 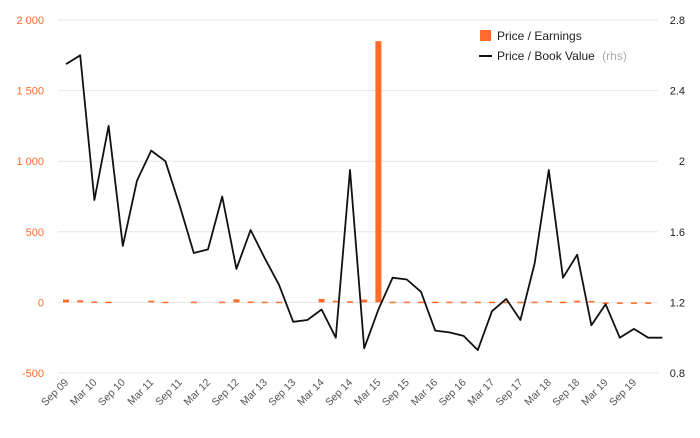 I want to click on legend-pb-suffix: (rhs), so click(x=614, y=56).